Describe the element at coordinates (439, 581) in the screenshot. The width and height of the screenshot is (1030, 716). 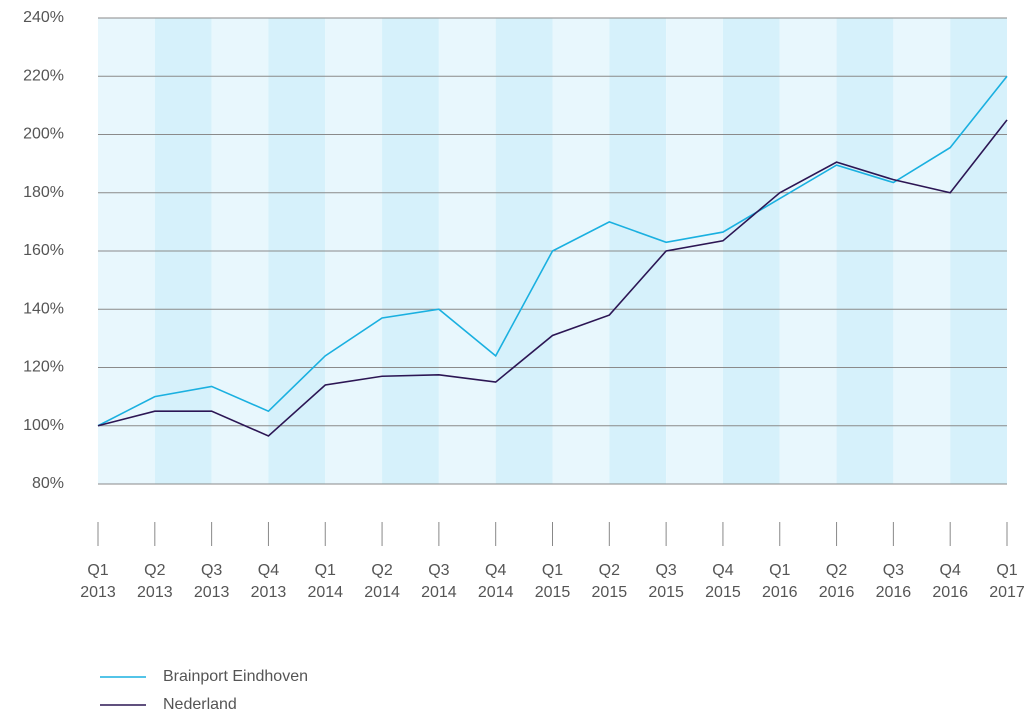
I see `x-tick-label: Q3 2014` at that location.